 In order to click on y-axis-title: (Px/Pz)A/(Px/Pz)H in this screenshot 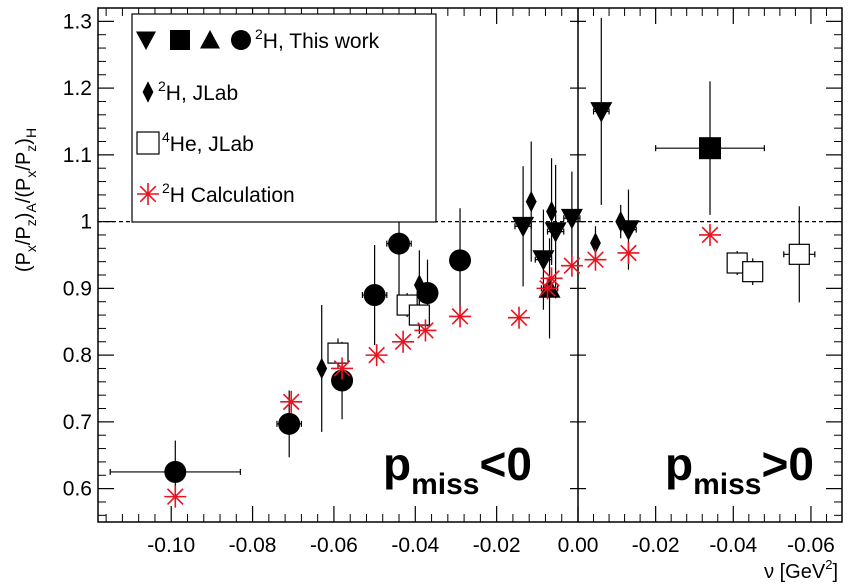, I will do `click(26, 200)`.